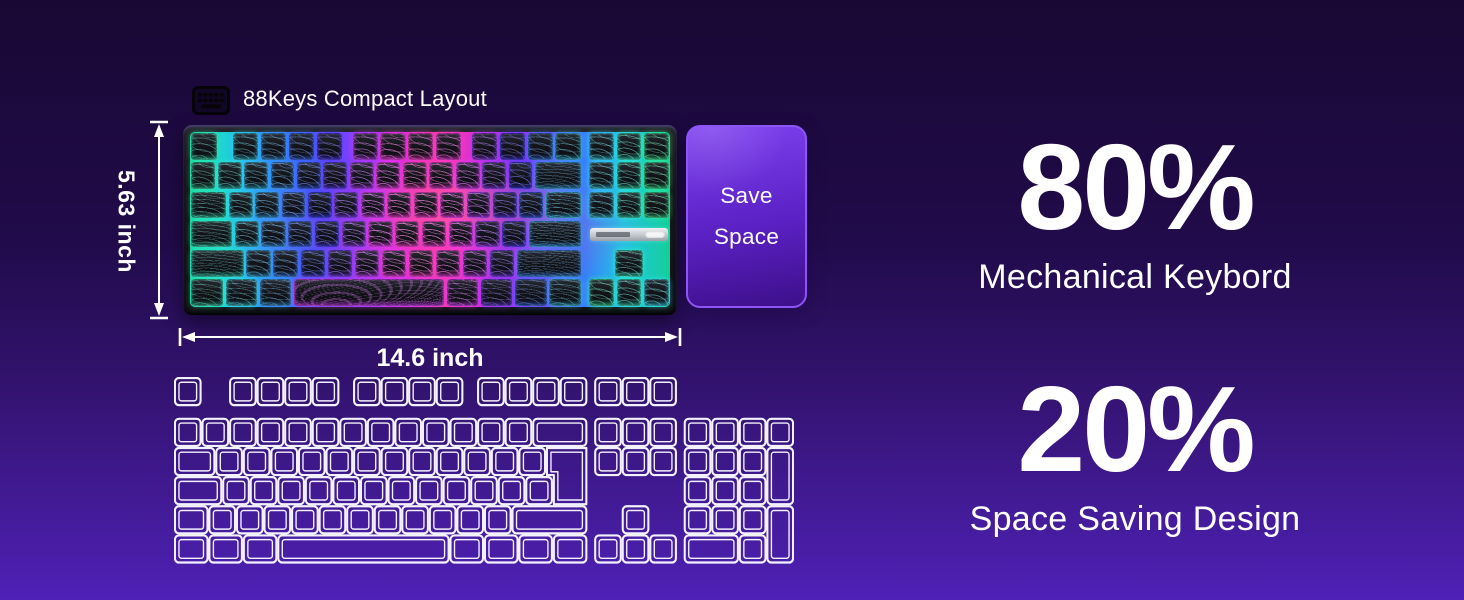  What do you see at coordinates (629, 219) in the screenshot?
I see `keyboard-nav-block` at bounding box center [629, 219].